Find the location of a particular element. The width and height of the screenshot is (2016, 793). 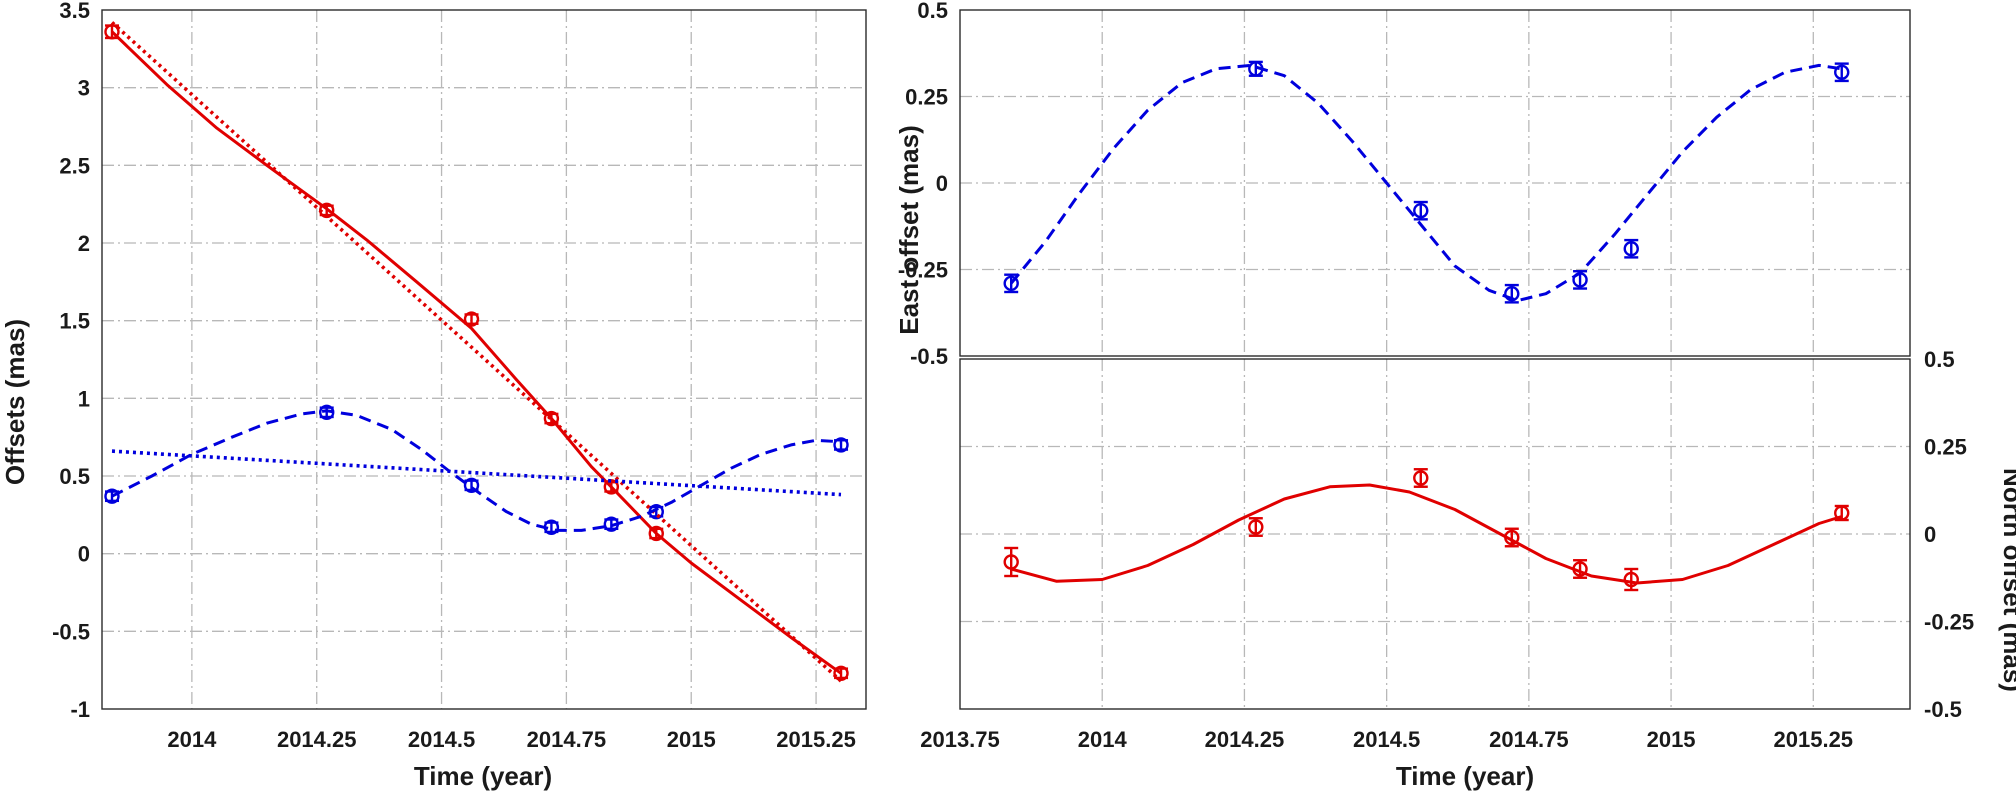

x-tick-label: 2013.75 is located at coordinates (960, 739).